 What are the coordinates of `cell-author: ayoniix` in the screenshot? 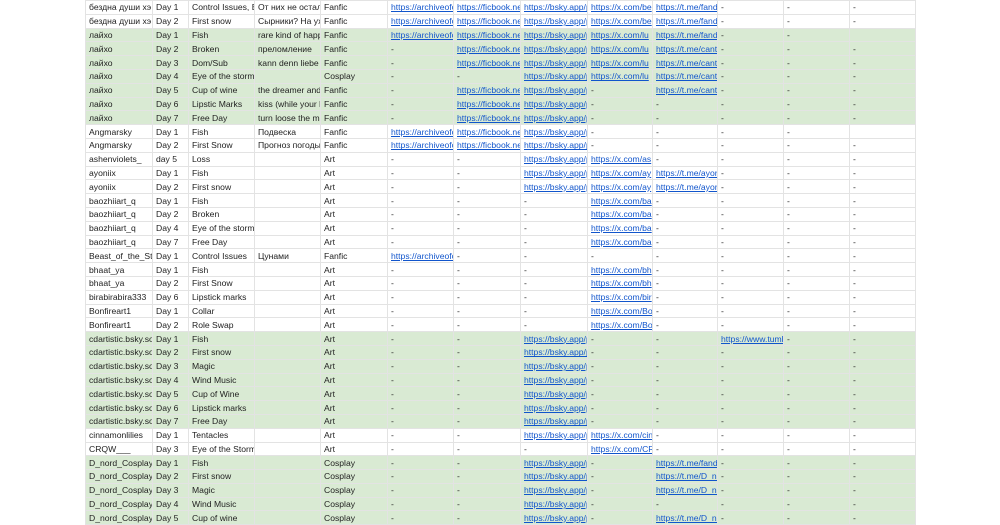 It's located at (119, 187).